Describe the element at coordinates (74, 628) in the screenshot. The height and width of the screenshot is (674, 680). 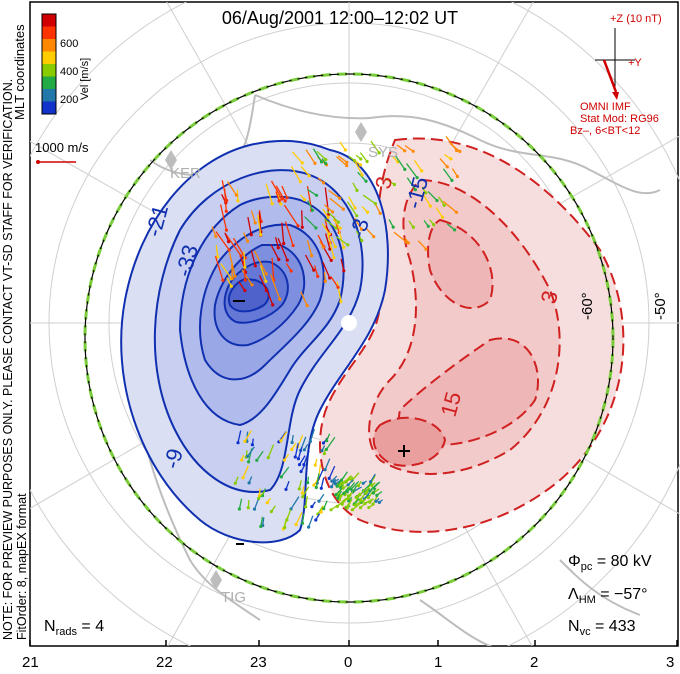
I see `nrads-stat: Nrads = 4` at that location.